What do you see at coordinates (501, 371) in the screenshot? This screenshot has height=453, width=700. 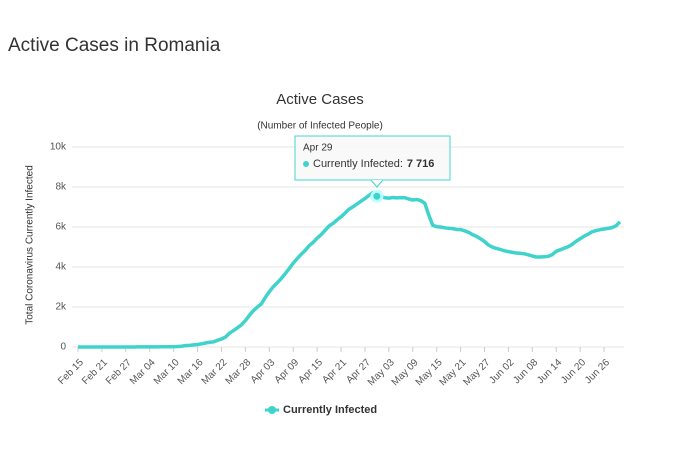 I see `x-tick-label: Jun 02` at bounding box center [501, 371].